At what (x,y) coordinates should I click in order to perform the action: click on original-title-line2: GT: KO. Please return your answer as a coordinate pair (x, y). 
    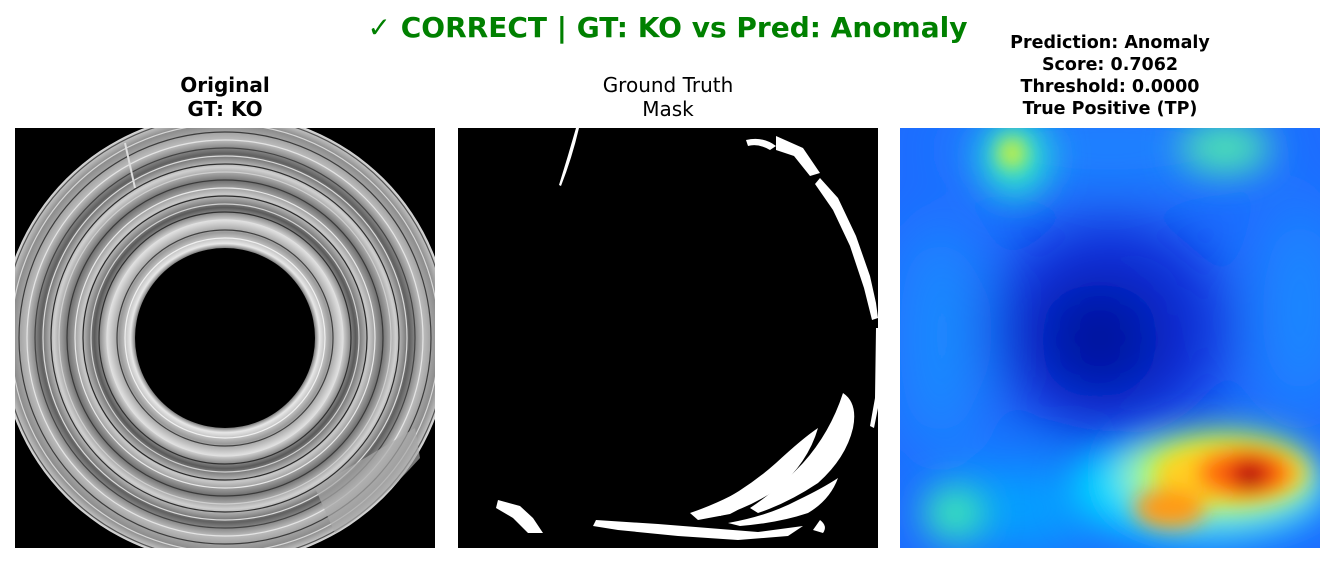
    Looking at the image, I should click on (225, 109).